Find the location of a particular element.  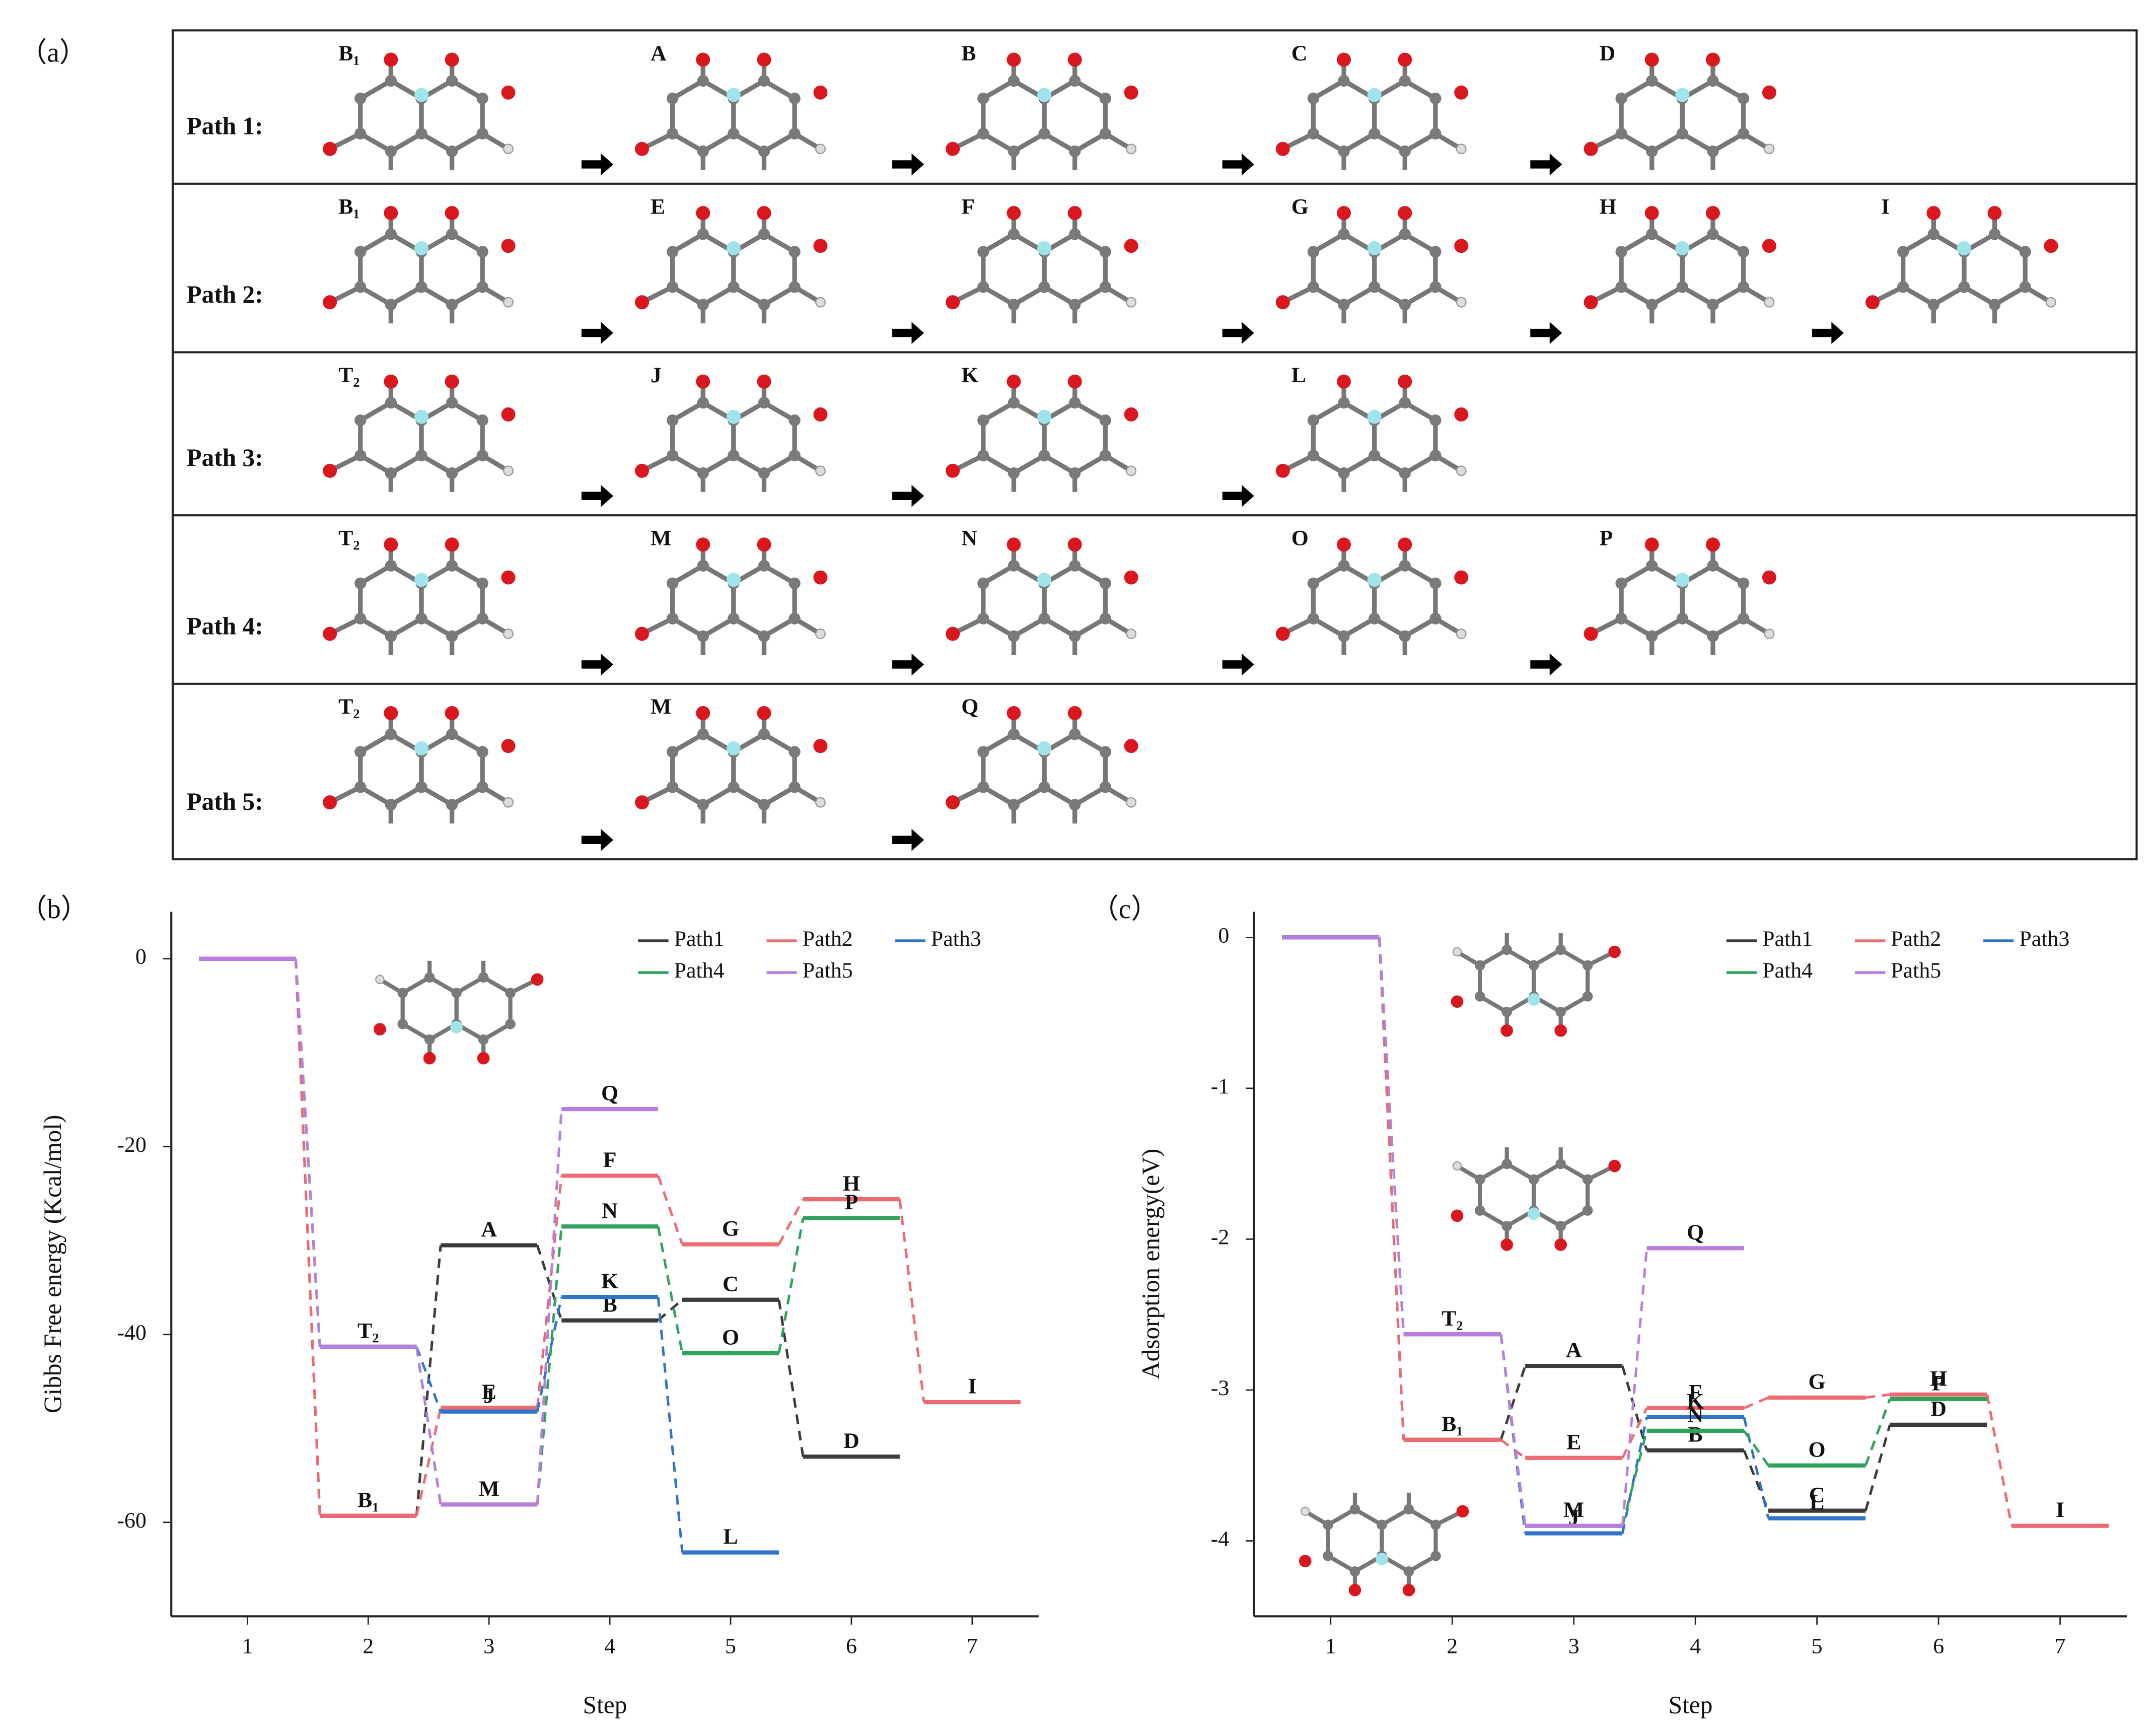

state-label: P is located at coordinates (1606, 538).